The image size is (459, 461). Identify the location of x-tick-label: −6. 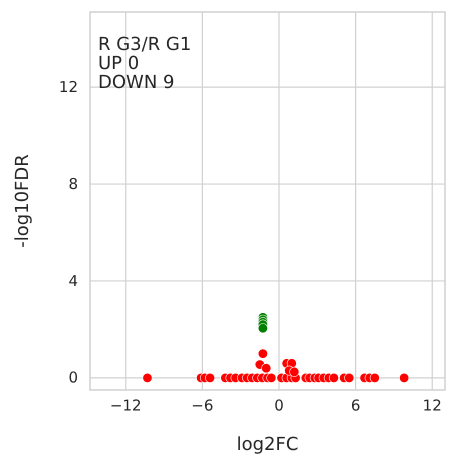
(202, 405).